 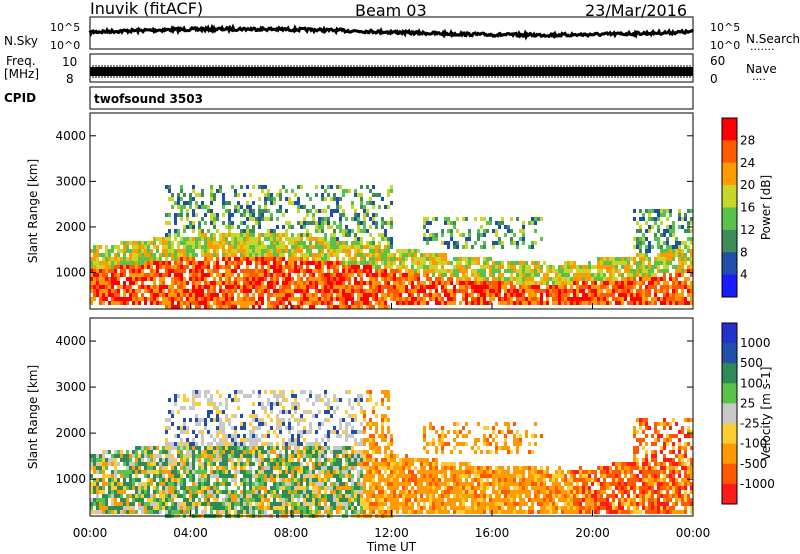 I want to click on date-title: 23/Mar/2016, so click(x=636, y=10).